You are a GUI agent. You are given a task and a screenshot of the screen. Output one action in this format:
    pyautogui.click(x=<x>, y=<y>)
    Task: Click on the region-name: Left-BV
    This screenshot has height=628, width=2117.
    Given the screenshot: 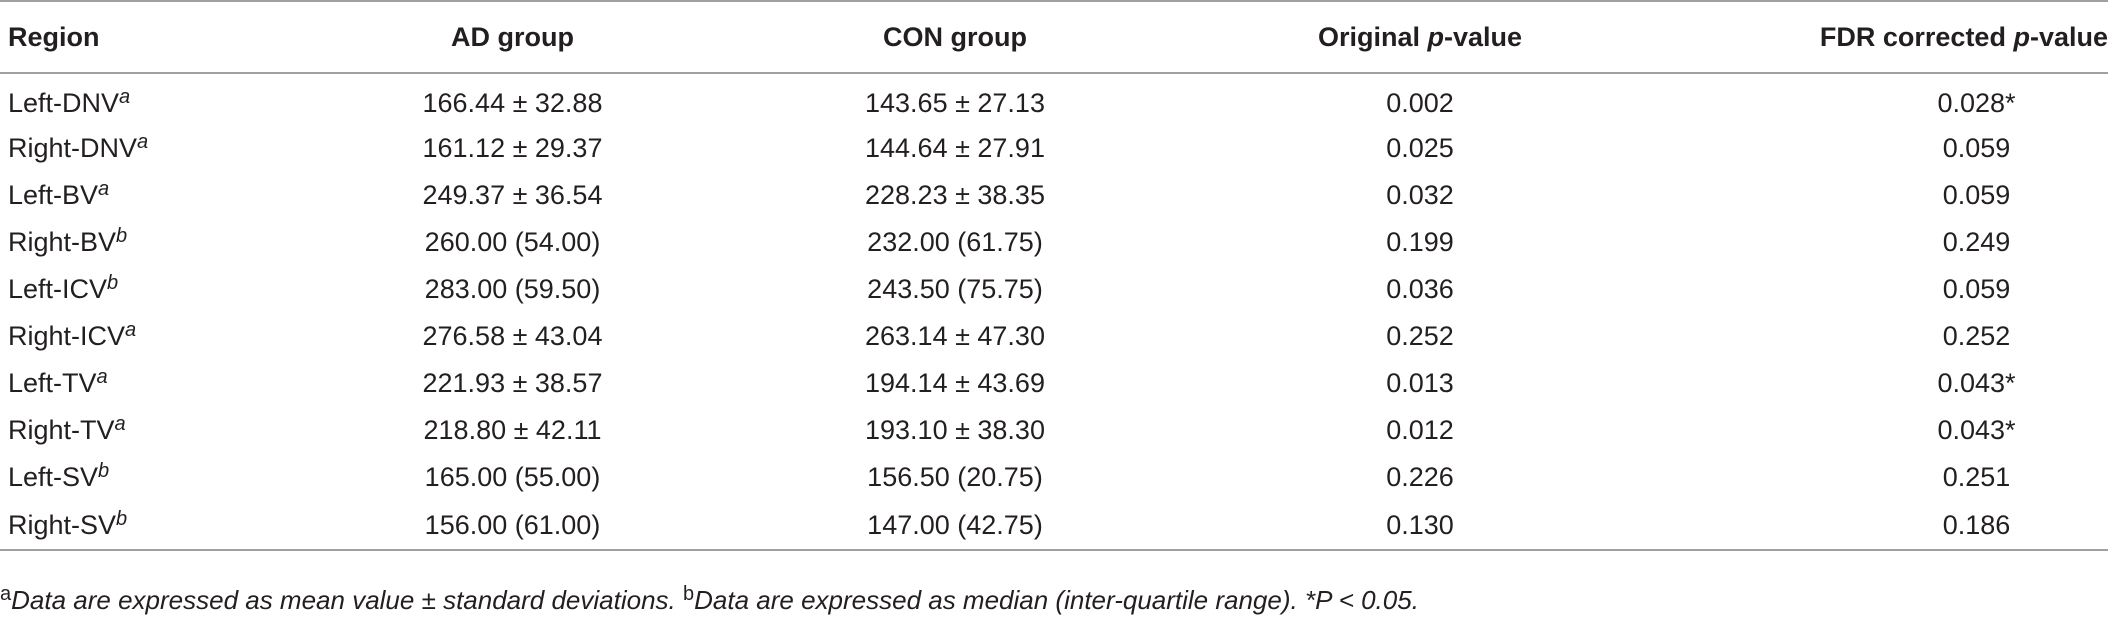 What is the action you would take?
    pyautogui.click(x=53, y=195)
    